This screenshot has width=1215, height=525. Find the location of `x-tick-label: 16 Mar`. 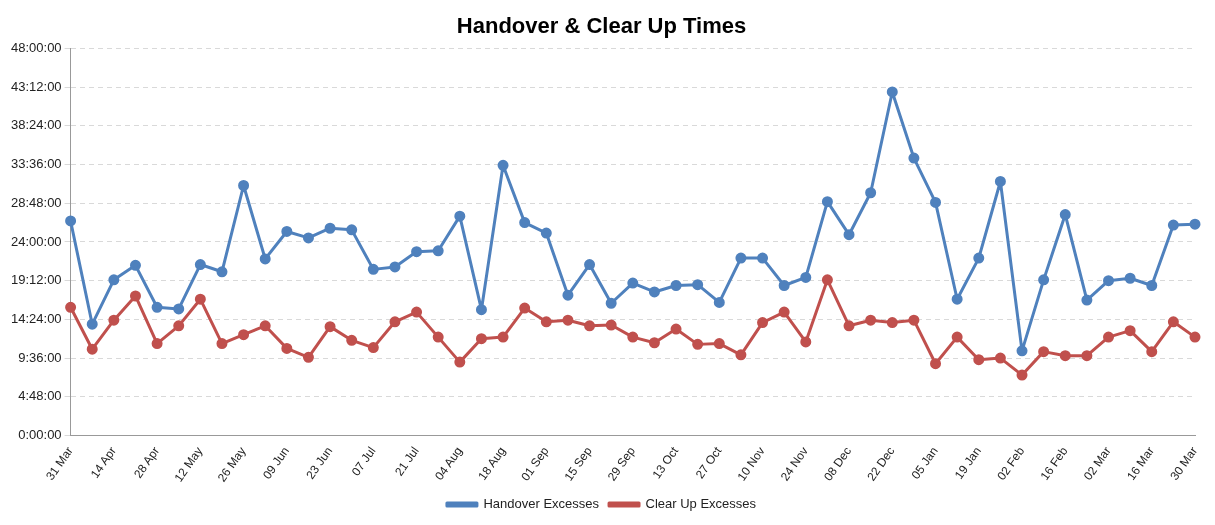

x-tick-label: 16 Mar is located at coordinates (1140, 463).